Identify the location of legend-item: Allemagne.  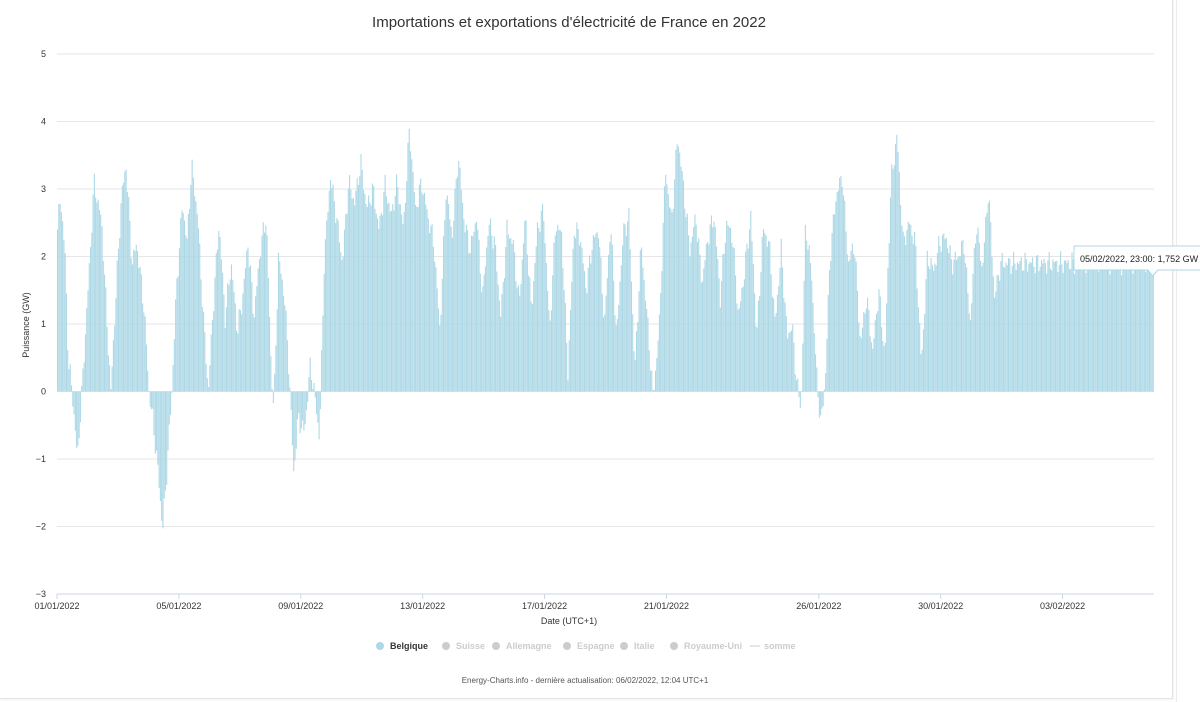
(529, 646).